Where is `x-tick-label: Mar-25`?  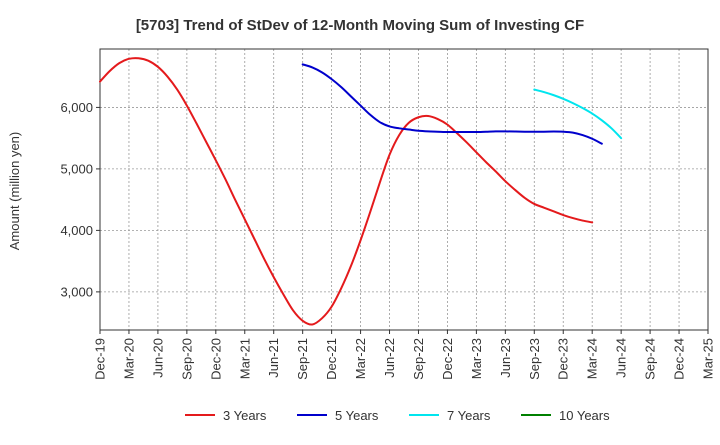 x-tick-label: Mar-25 is located at coordinates (708, 358).